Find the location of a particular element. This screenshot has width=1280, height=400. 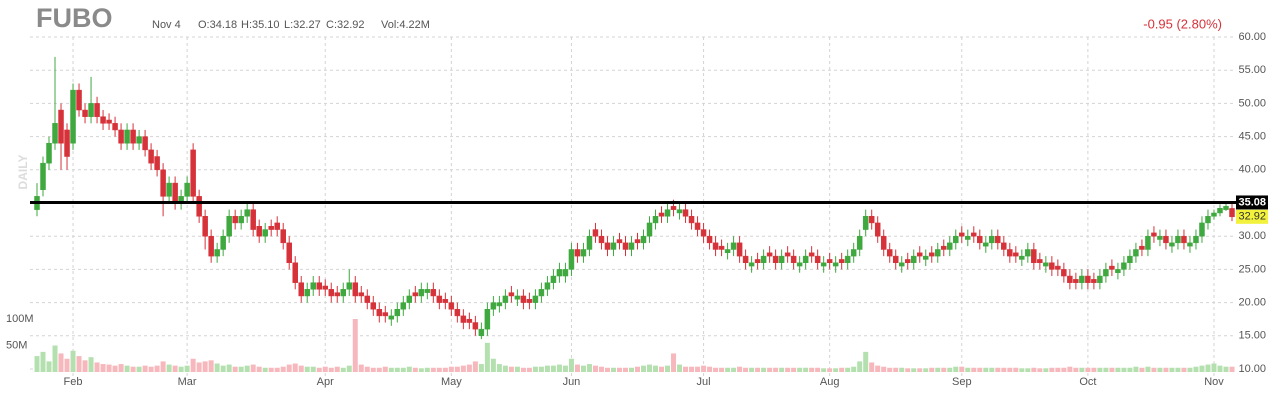

hline-label: 35.08 is located at coordinates (1252, 202).